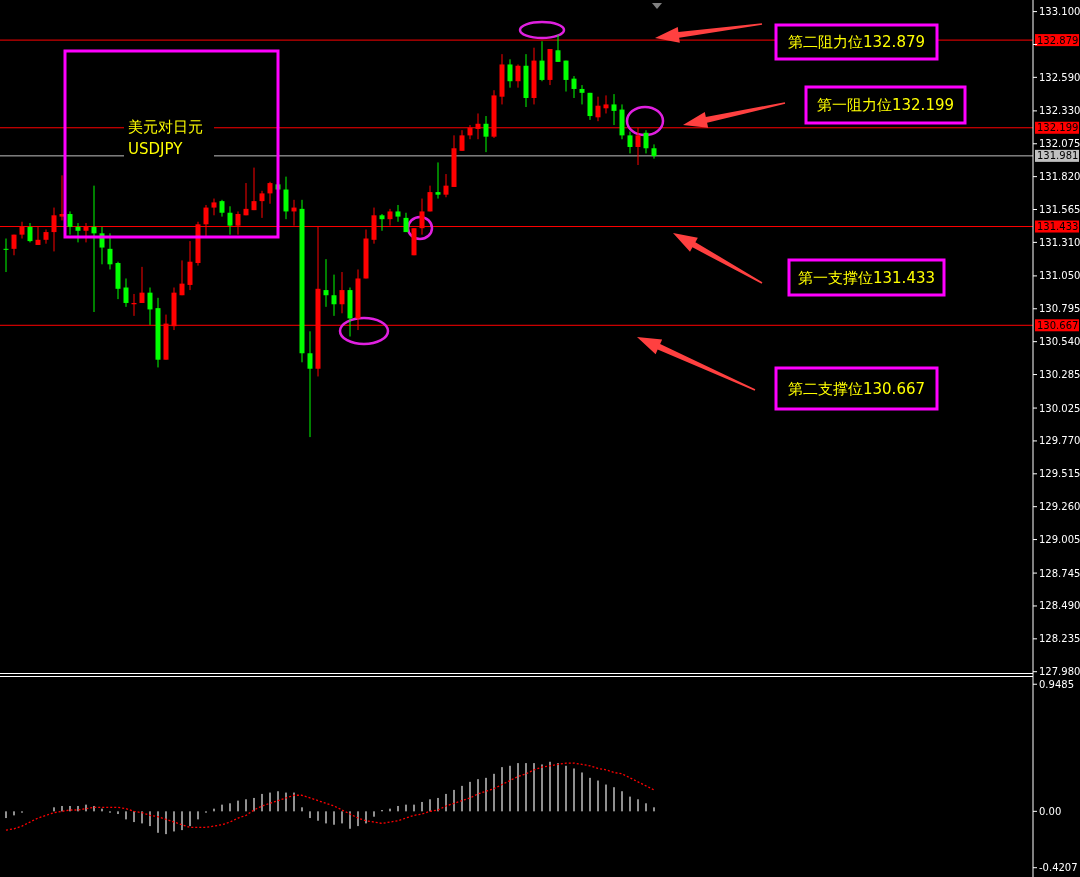 Image resolution: width=1080 pixels, height=877 pixels. What do you see at coordinates (1058, 325) in the screenshot?
I see `ref-line-label: 130.667` at bounding box center [1058, 325].